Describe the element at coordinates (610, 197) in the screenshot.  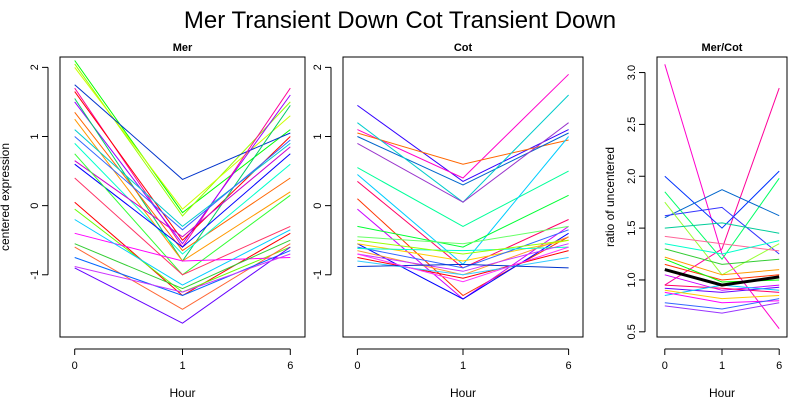
I see `y-axis-label: ratio of uncentered` at that location.